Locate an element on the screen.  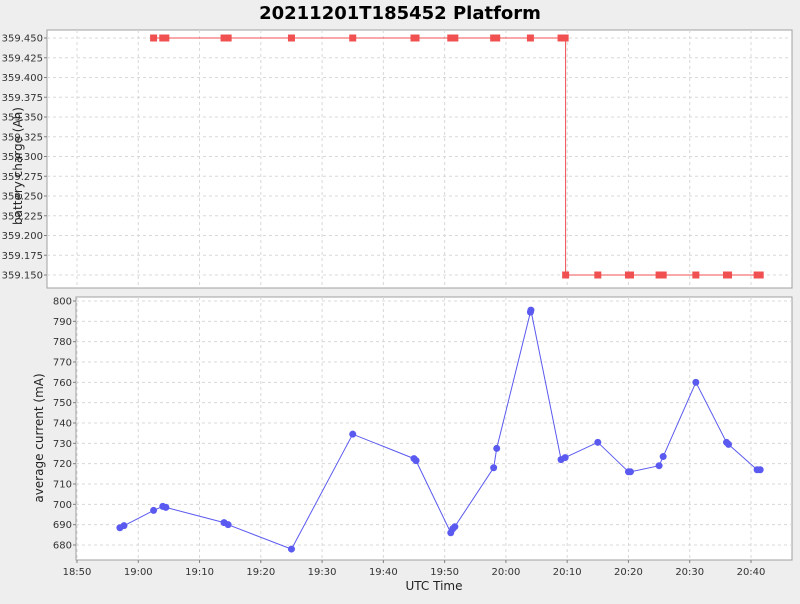
bottom-y-tick-label: 770 is located at coordinates (62, 363).